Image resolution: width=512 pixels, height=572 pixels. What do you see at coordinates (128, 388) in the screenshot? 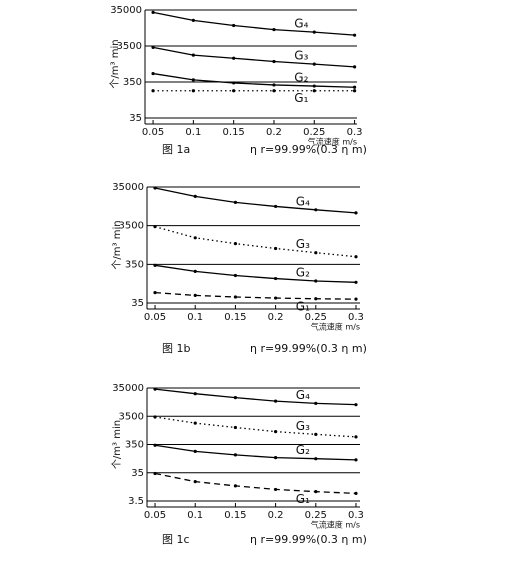
I see `y-tick-label: 35000` at bounding box center [128, 388].